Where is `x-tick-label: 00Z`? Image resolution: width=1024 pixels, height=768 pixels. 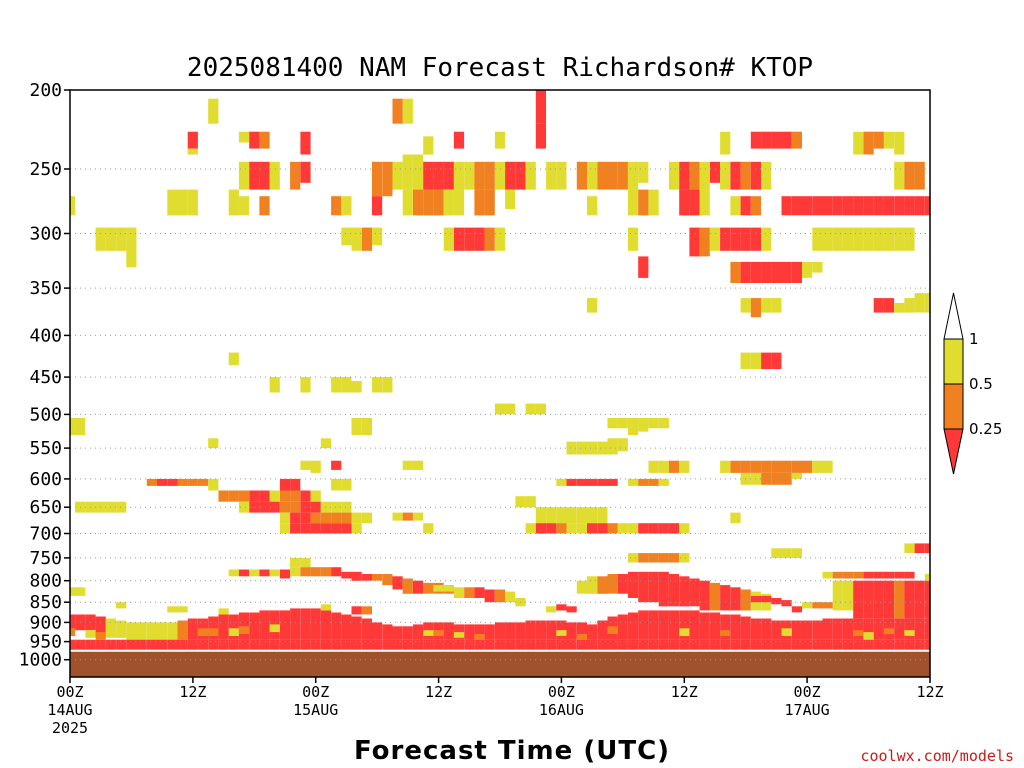
x-tick-label: 00Z is located at coordinates (561, 692).